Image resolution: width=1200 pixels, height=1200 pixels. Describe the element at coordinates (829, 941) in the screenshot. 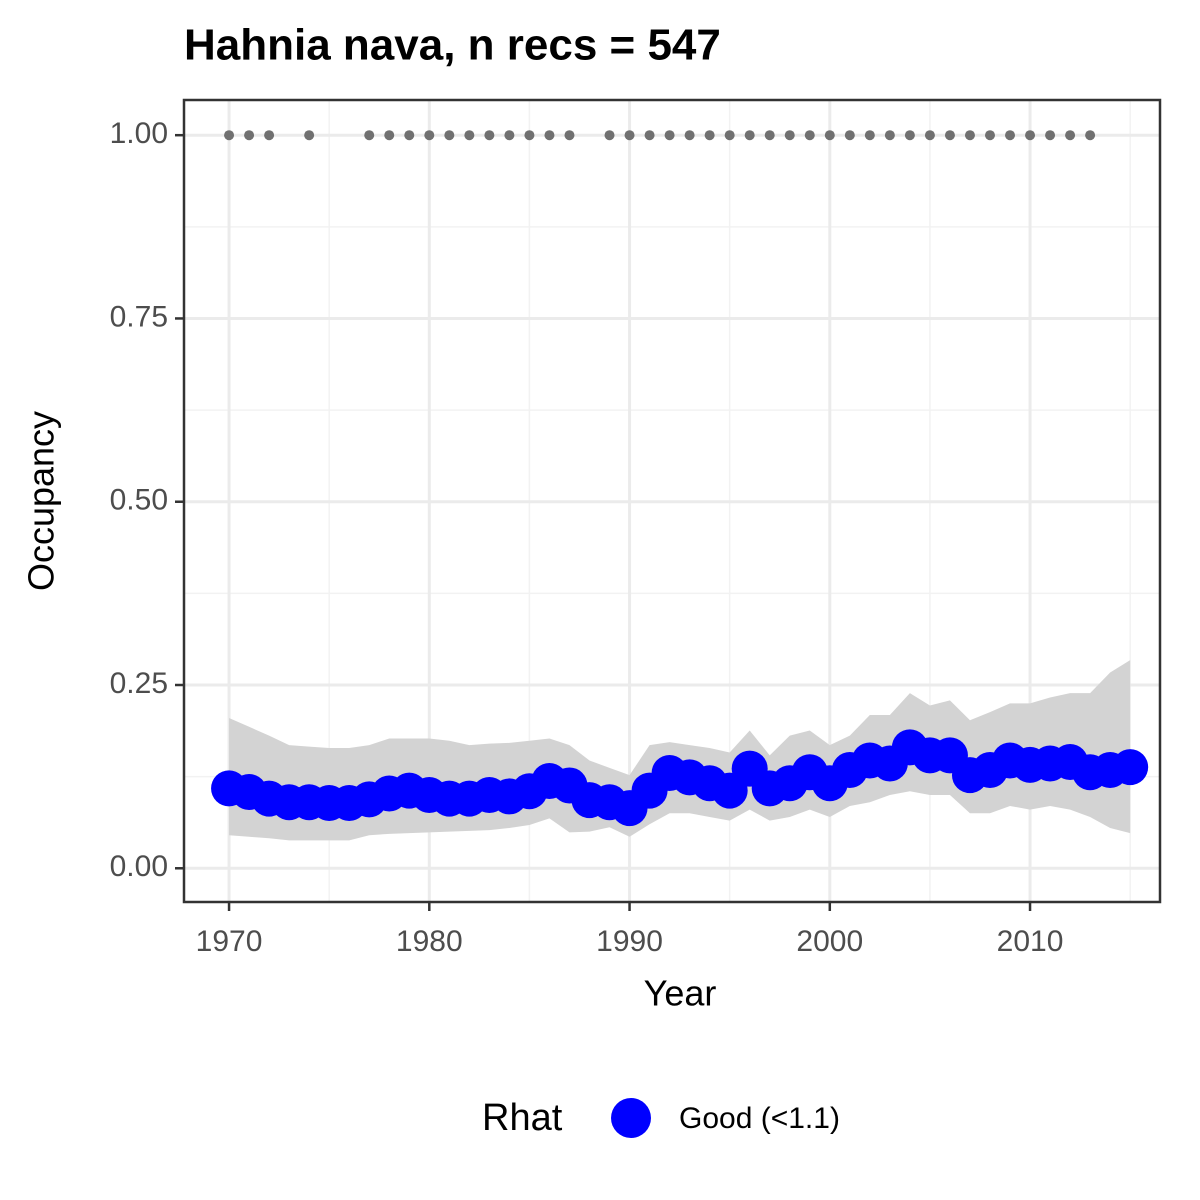

I see `x-tick-label: 2000` at that location.